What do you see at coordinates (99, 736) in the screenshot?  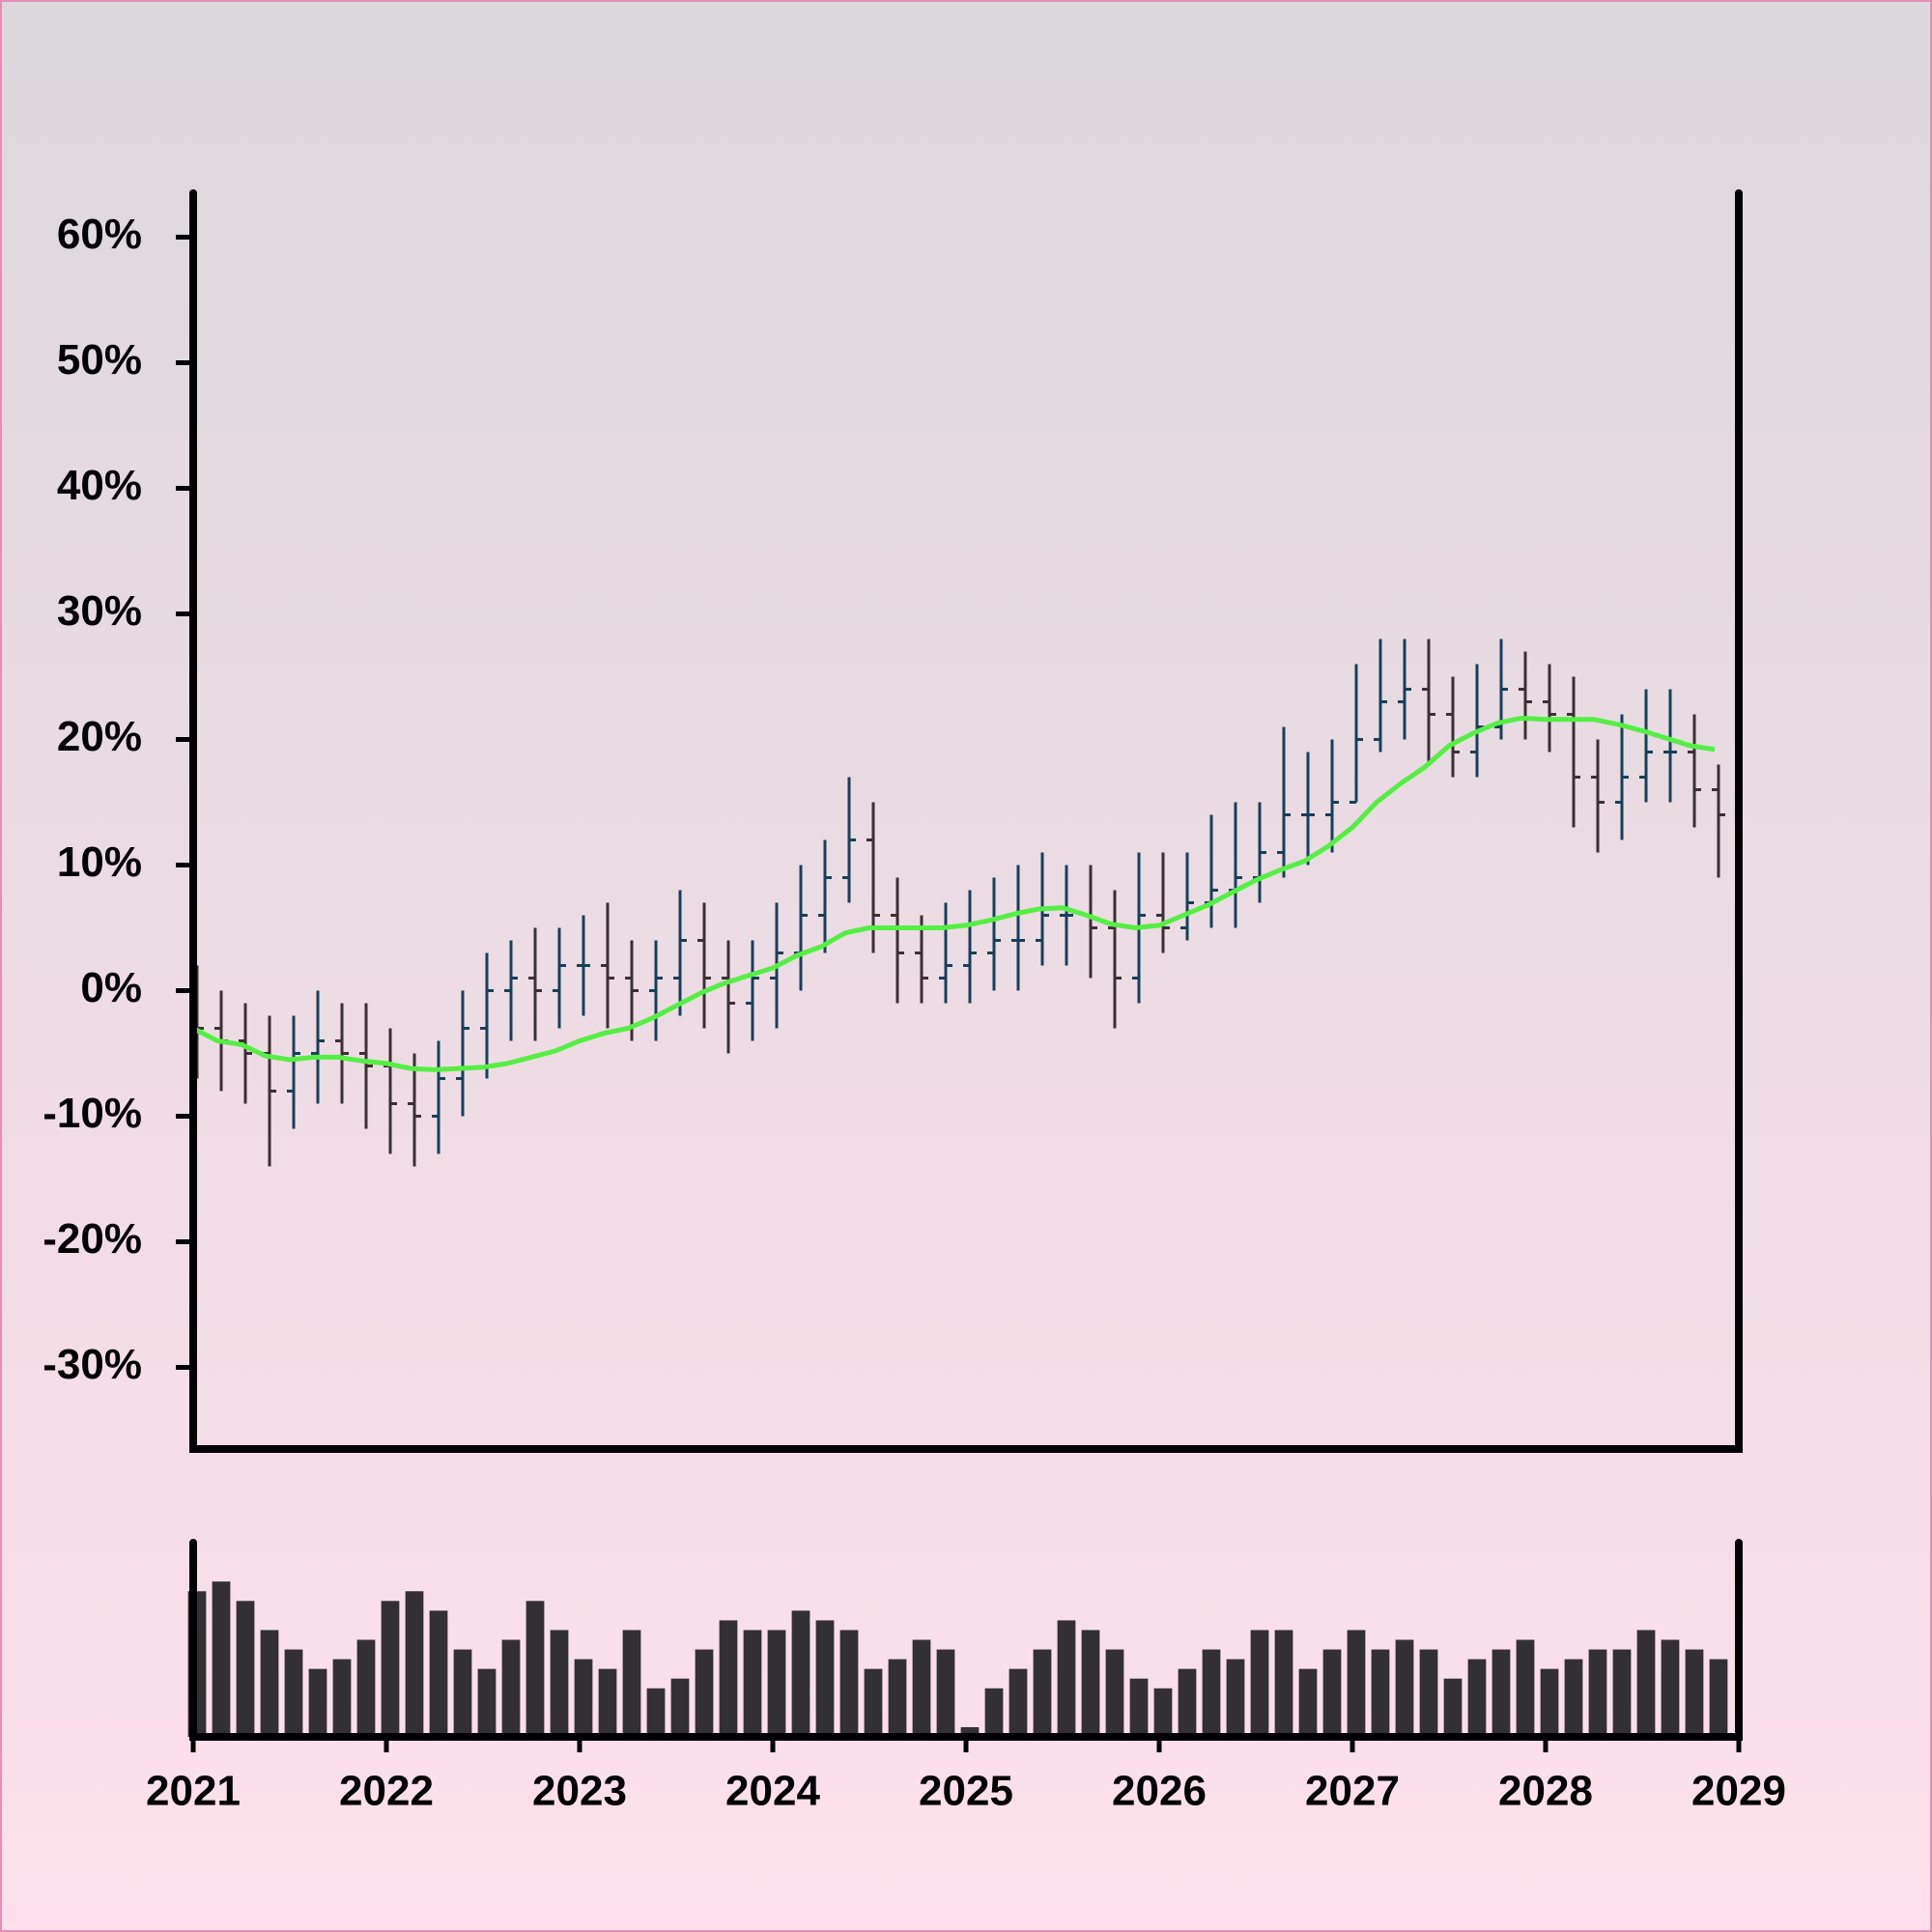 I see `y-tick-label: 20%` at bounding box center [99, 736].